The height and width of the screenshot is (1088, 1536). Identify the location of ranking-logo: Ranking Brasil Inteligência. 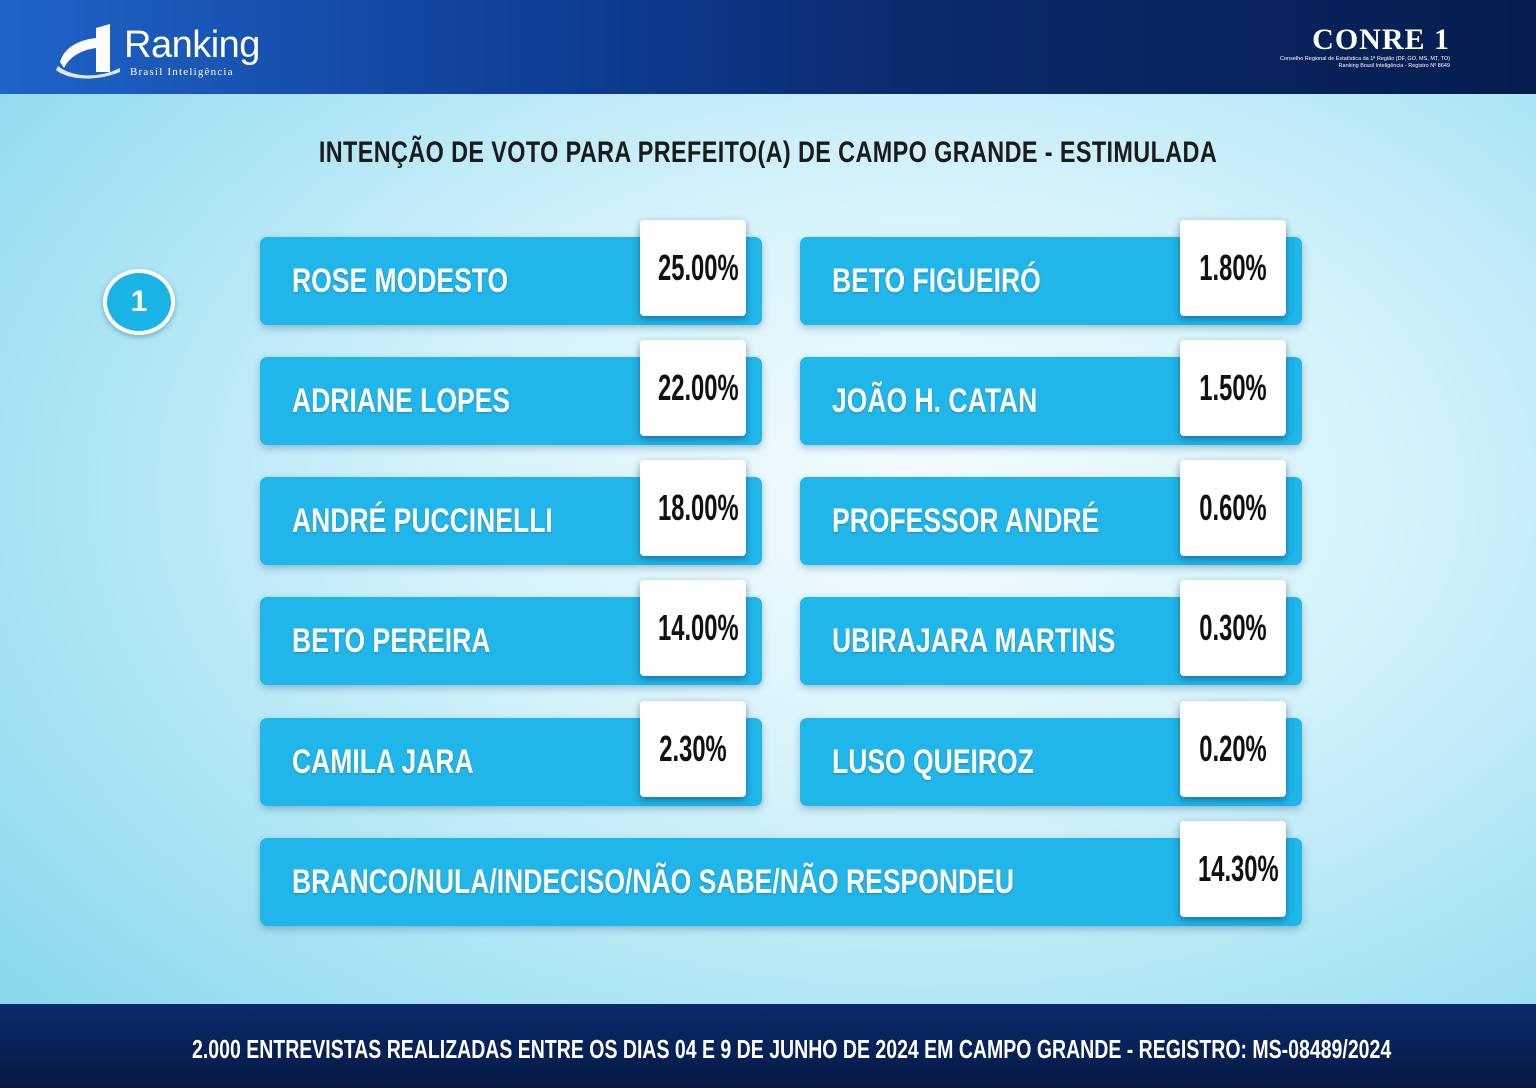
(176, 49).